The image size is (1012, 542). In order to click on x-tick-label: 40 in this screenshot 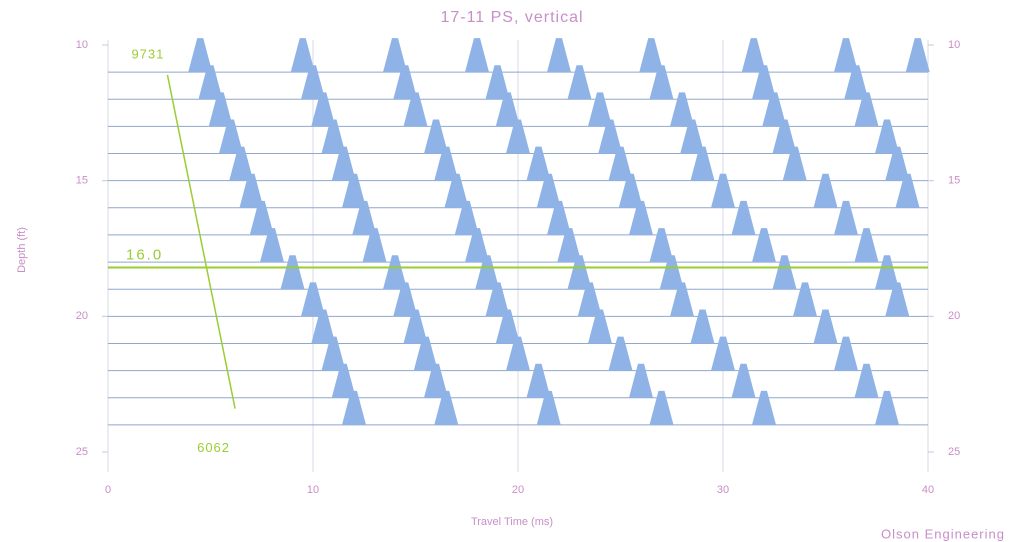, I will do `click(928, 490)`.